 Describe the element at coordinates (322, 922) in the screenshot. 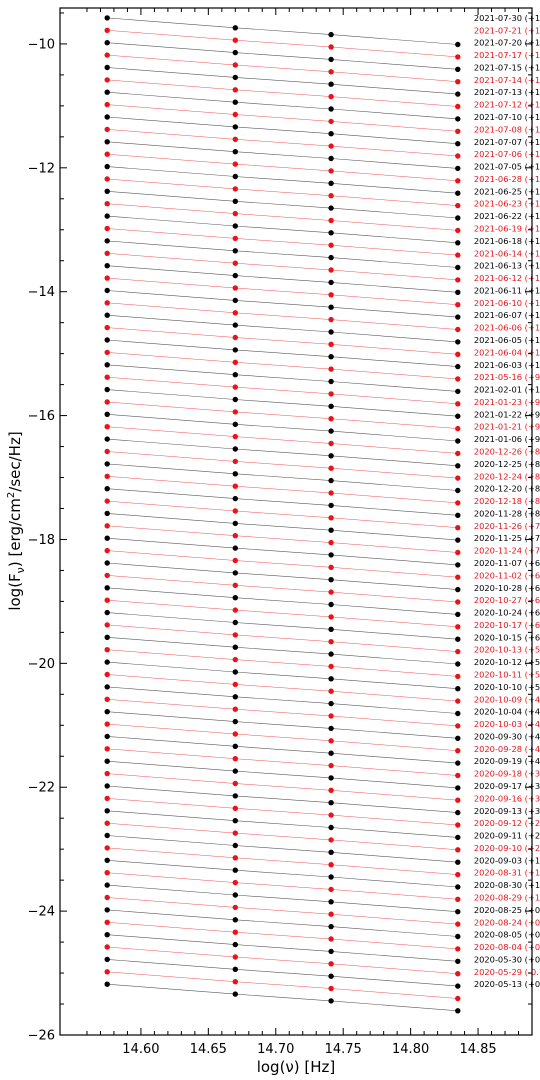

I see `series-72: 2020-08-25 (+0.8)` at that location.